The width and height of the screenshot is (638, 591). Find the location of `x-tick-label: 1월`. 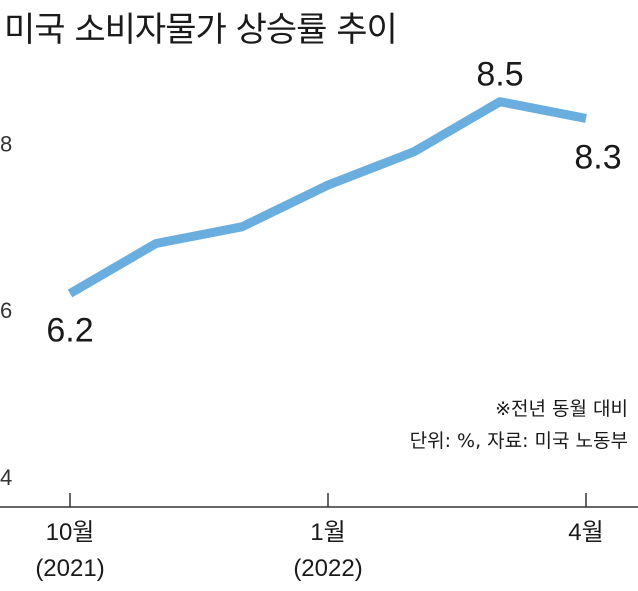

x-tick-label: 1월 is located at coordinates (327, 532).